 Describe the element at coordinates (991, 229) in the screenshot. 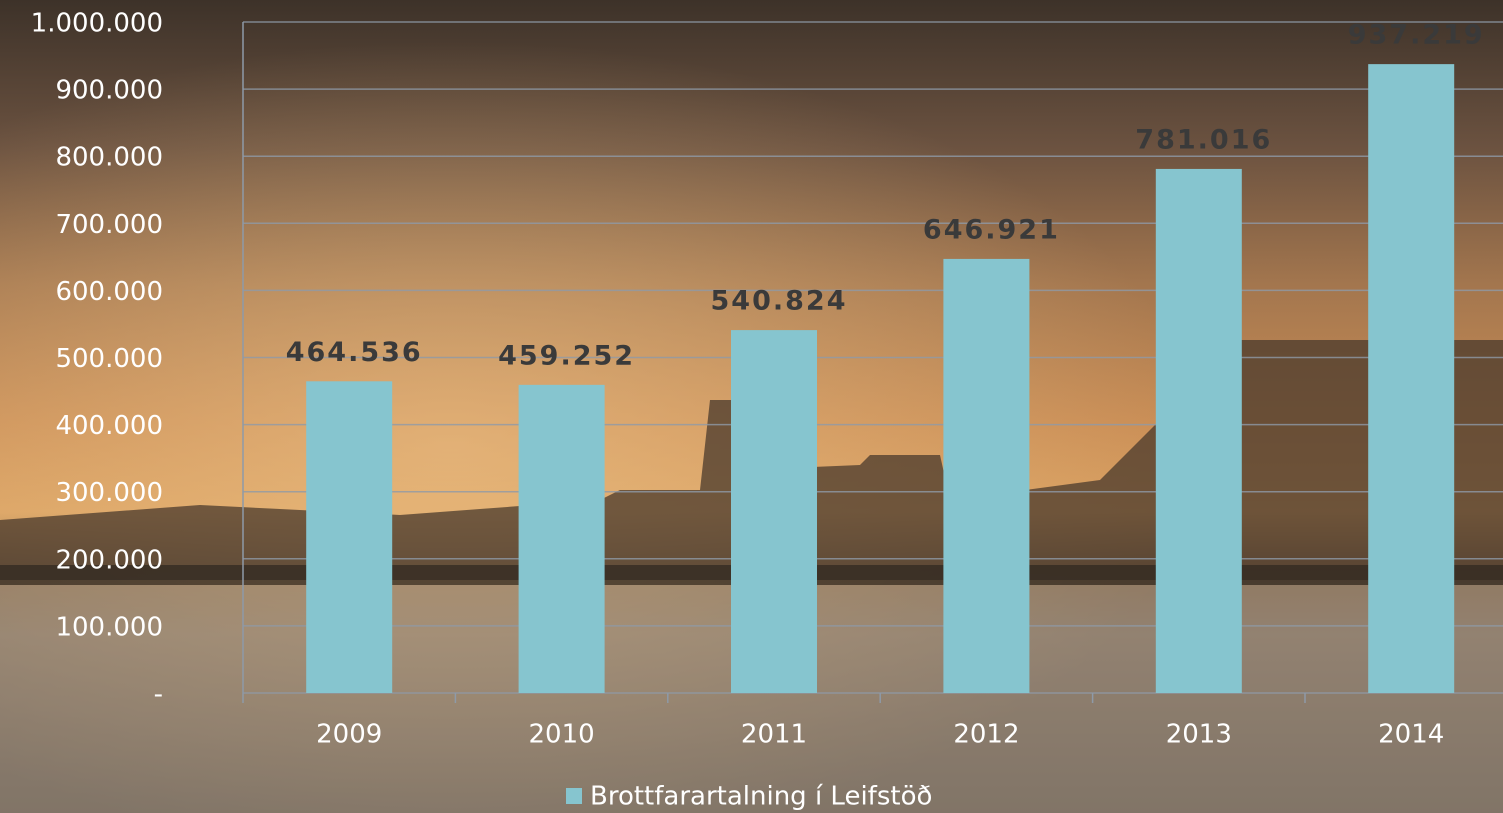

I see `data-label: 646.921` at that location.